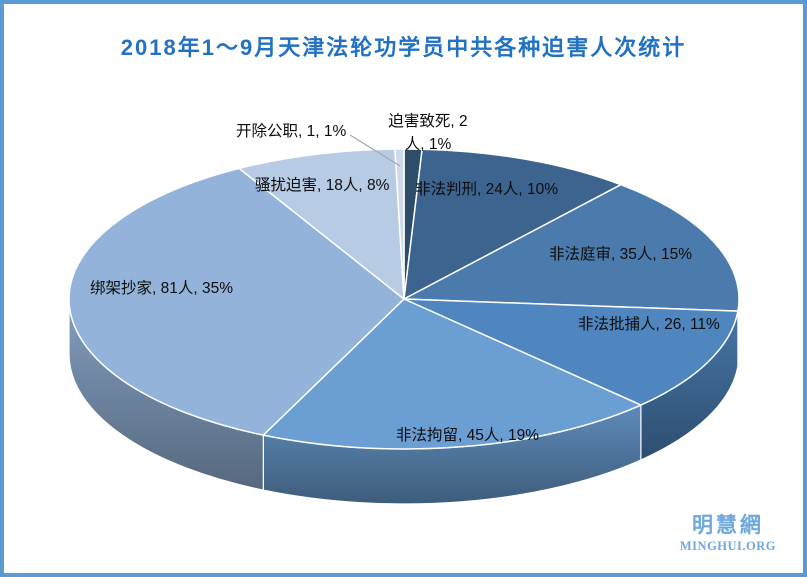 This screenshot has height=577, width=807. What do you see at coordinates (322, 185) in the screenshot?
I see `pie-label-6: 骚扰迫害, 18人, 8%` at bounding box center [322, 185].